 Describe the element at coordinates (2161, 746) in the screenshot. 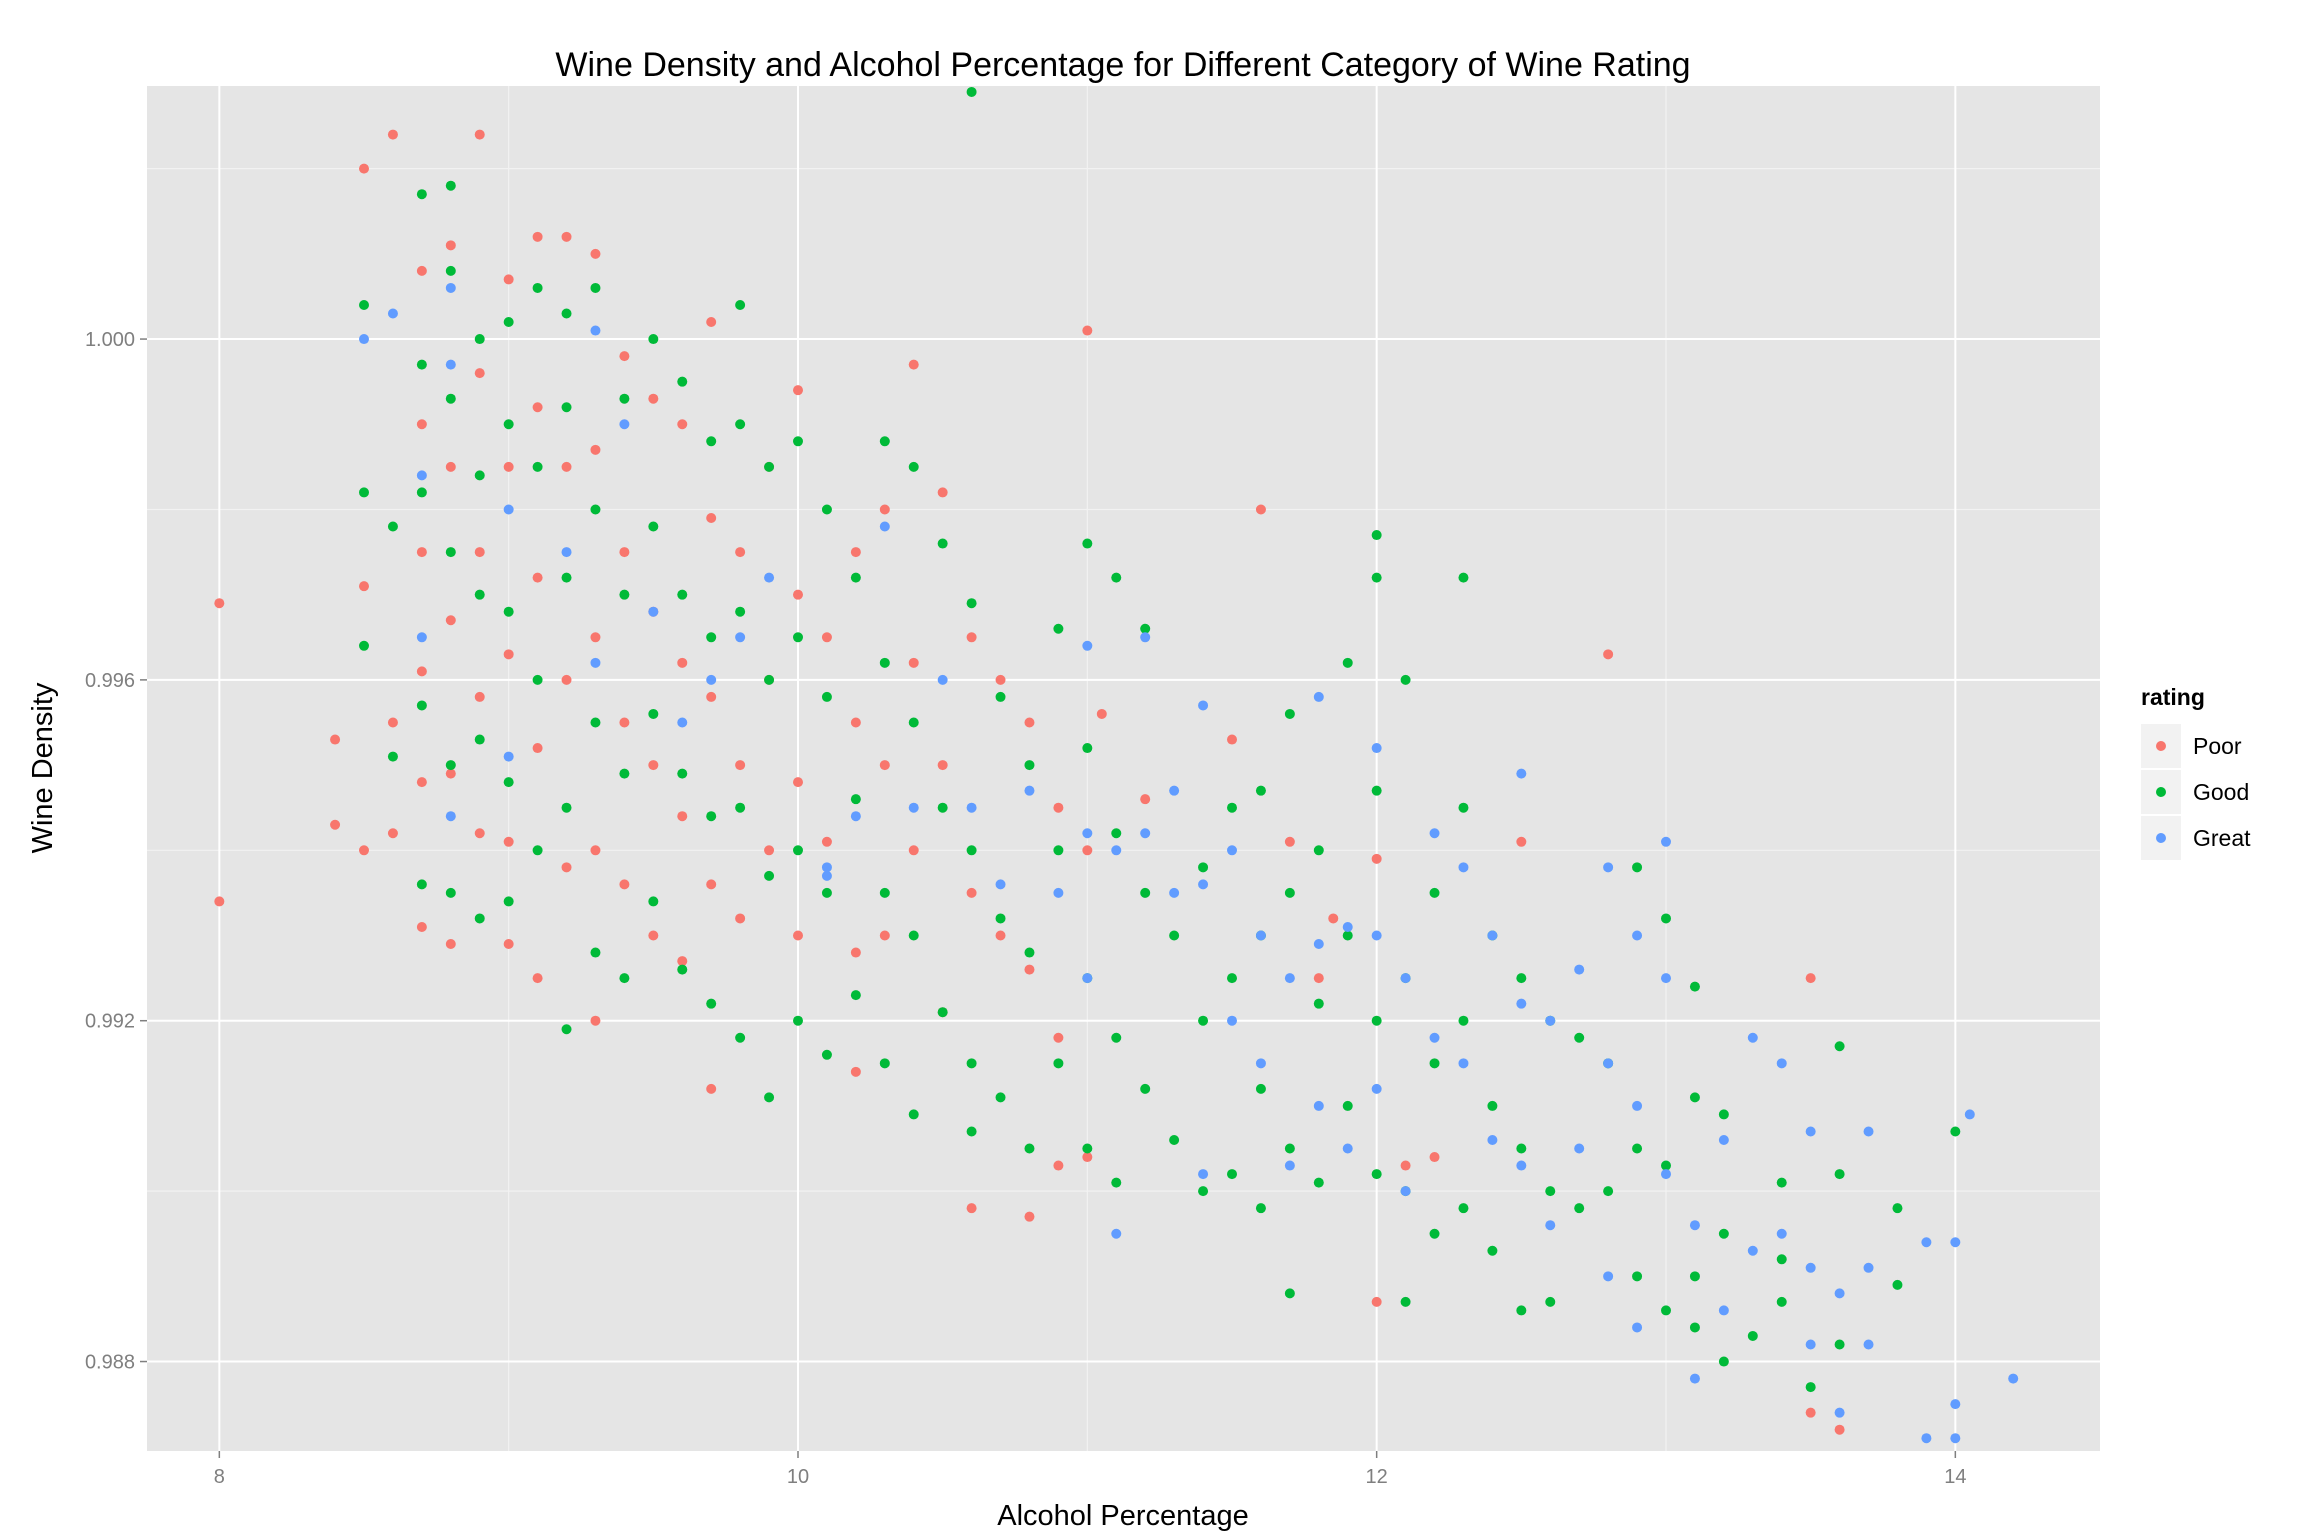

I see `legend-marker-poor` at that location.